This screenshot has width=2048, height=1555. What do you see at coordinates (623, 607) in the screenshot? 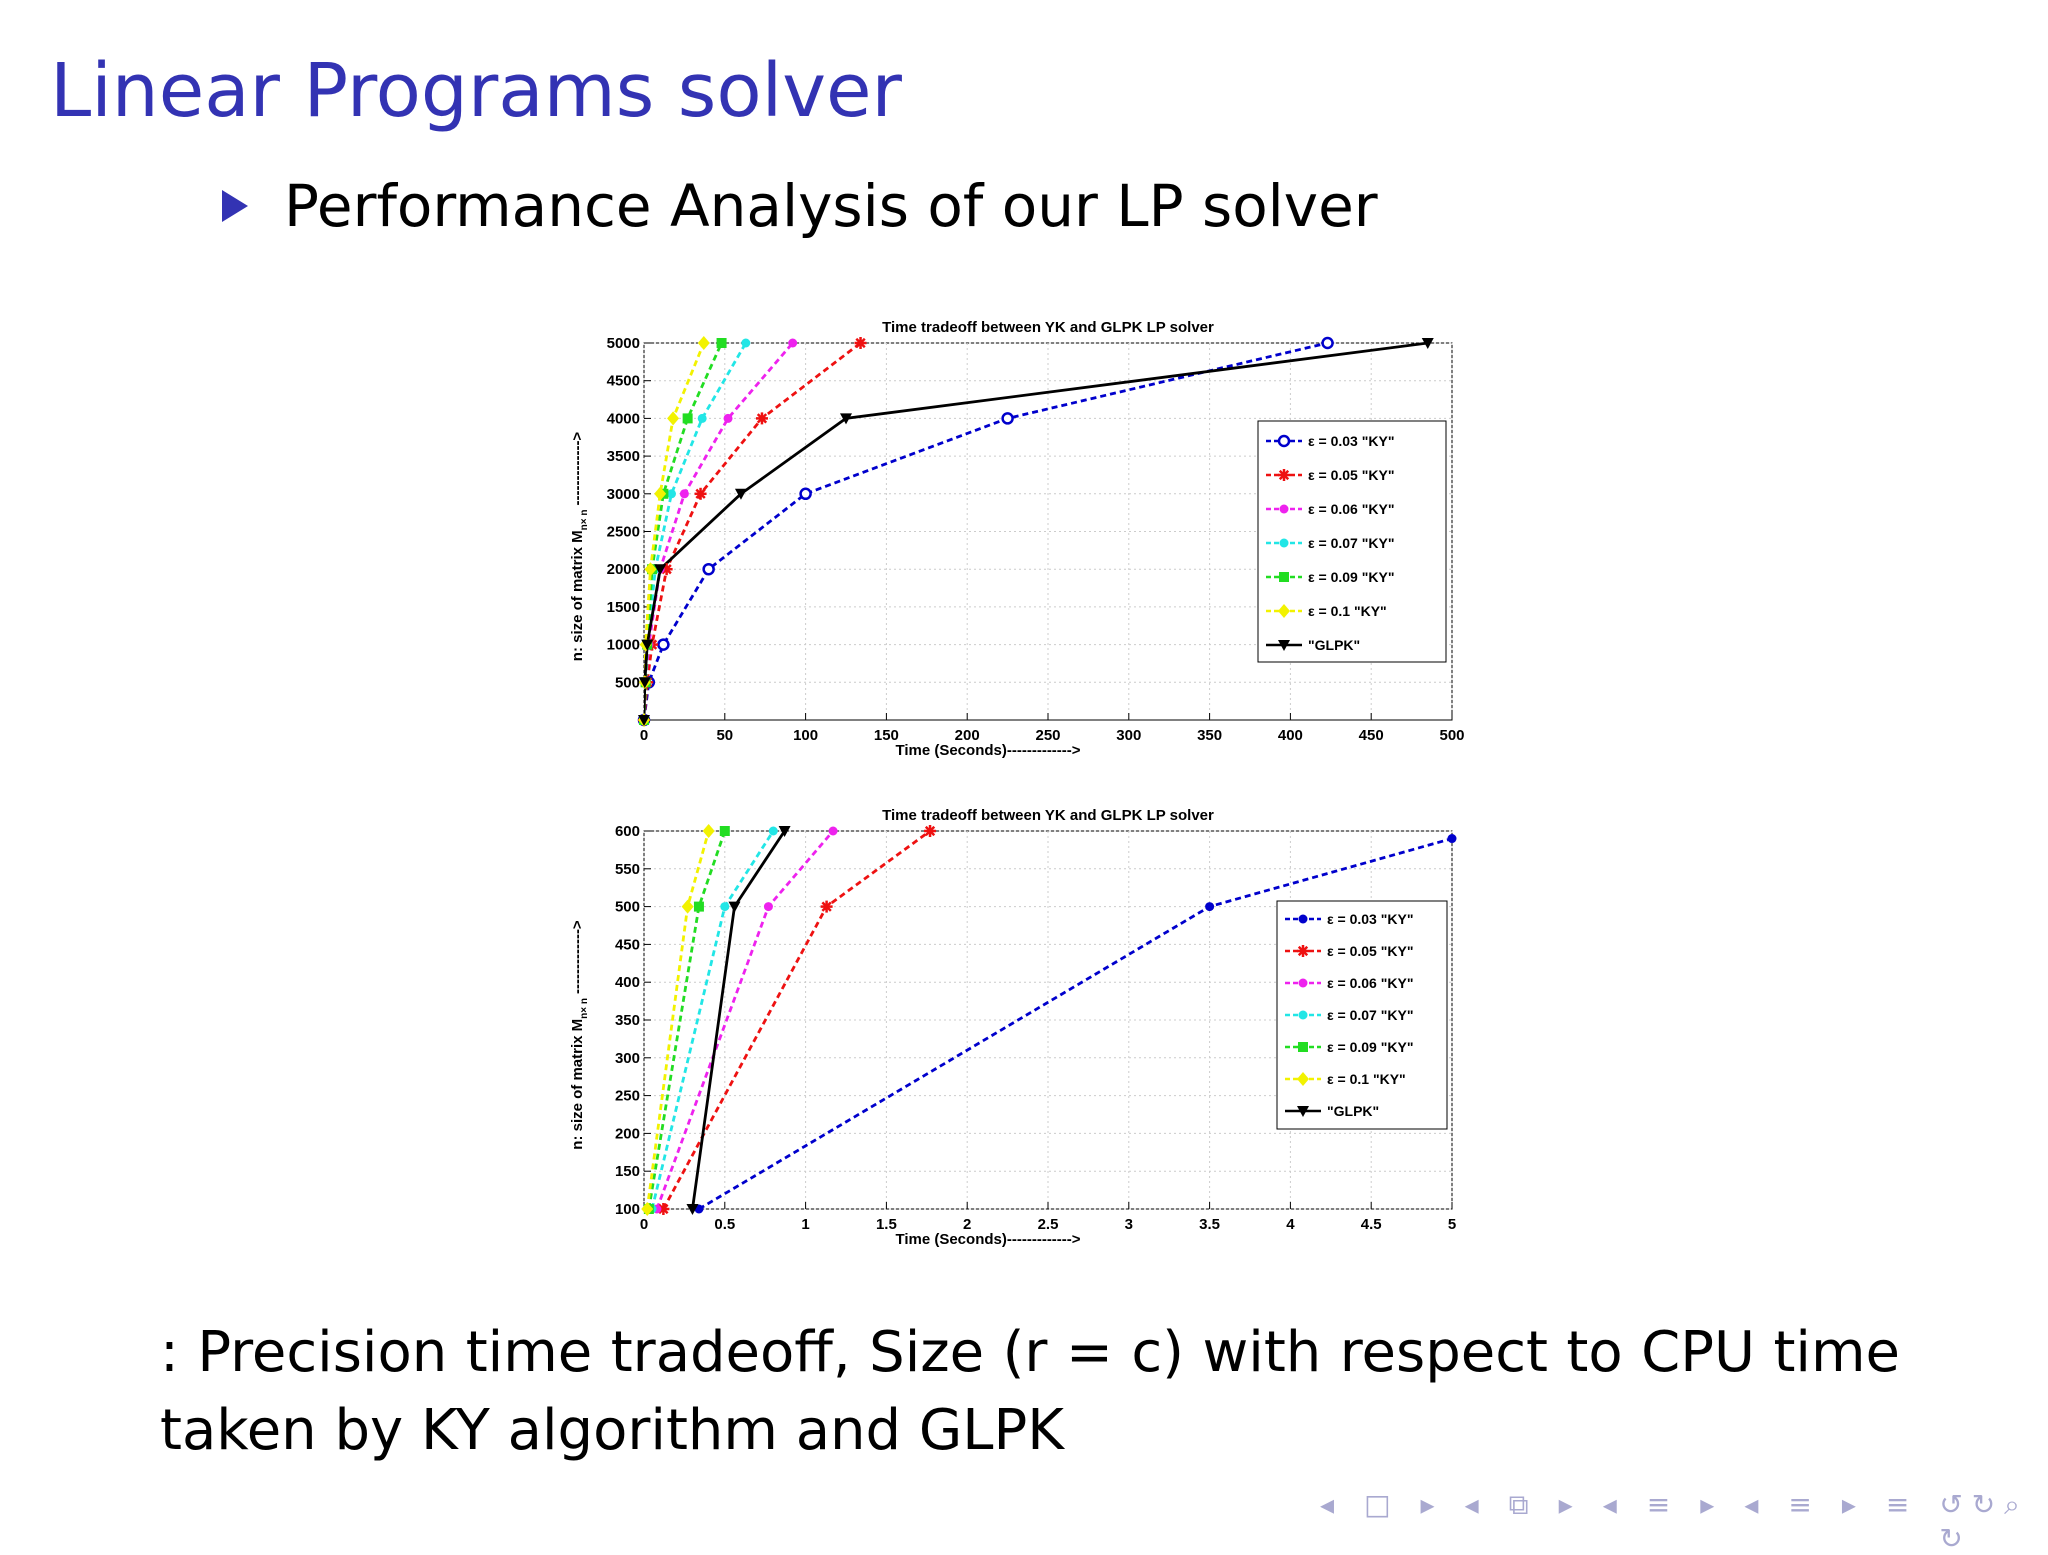
I see `y-tick-label: 1500` at bounding box center [623, 607].